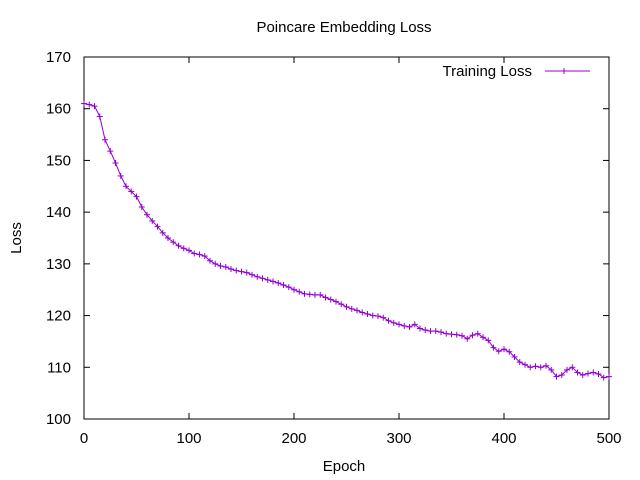  I want to click on y-tick-label: 150, so click(58, 160).